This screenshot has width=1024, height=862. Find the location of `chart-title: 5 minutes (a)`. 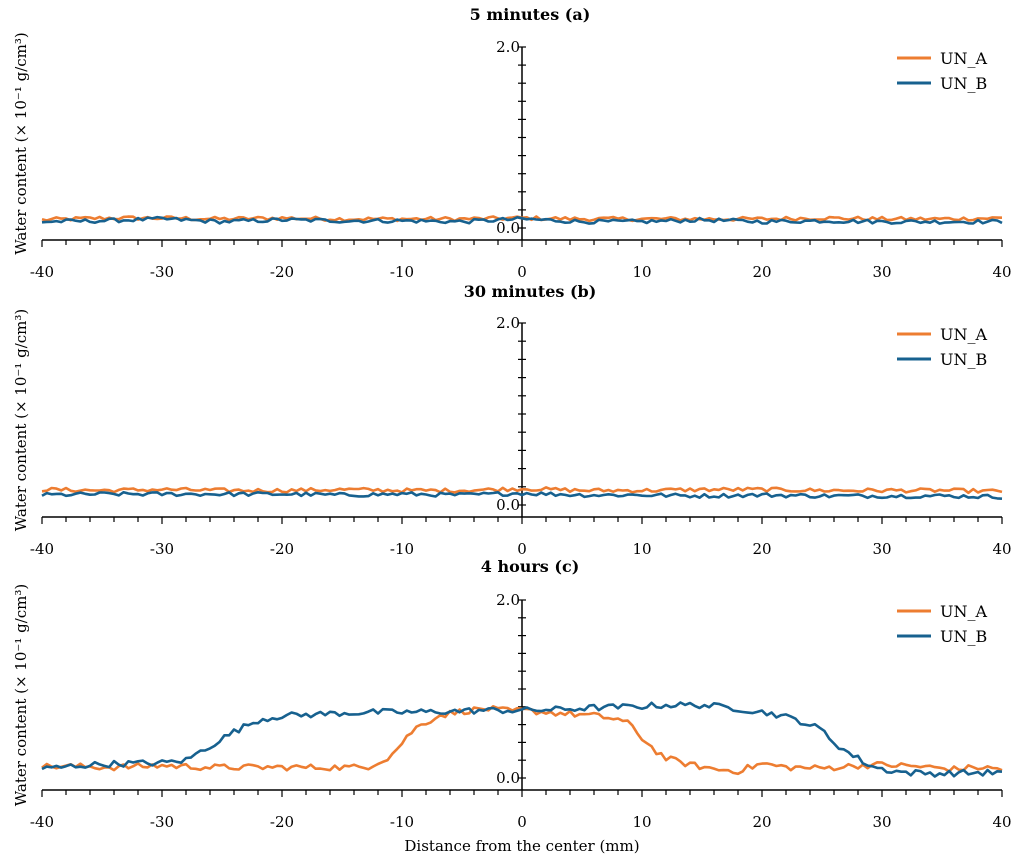

chart-title: 5 minutes (a) is located at coordinates (530, 14).